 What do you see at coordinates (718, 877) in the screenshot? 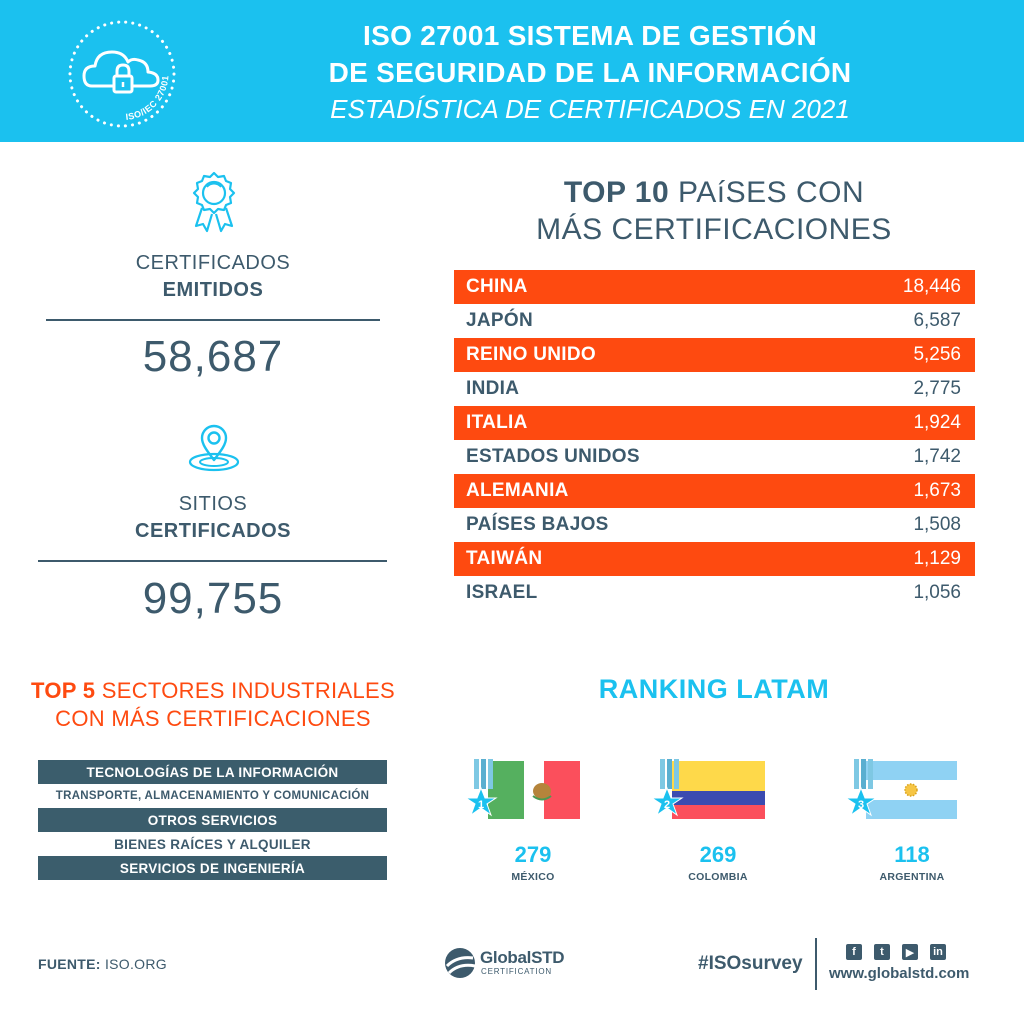
I see `latam-country: COLOMBIA` at bounding box center [718, 877].